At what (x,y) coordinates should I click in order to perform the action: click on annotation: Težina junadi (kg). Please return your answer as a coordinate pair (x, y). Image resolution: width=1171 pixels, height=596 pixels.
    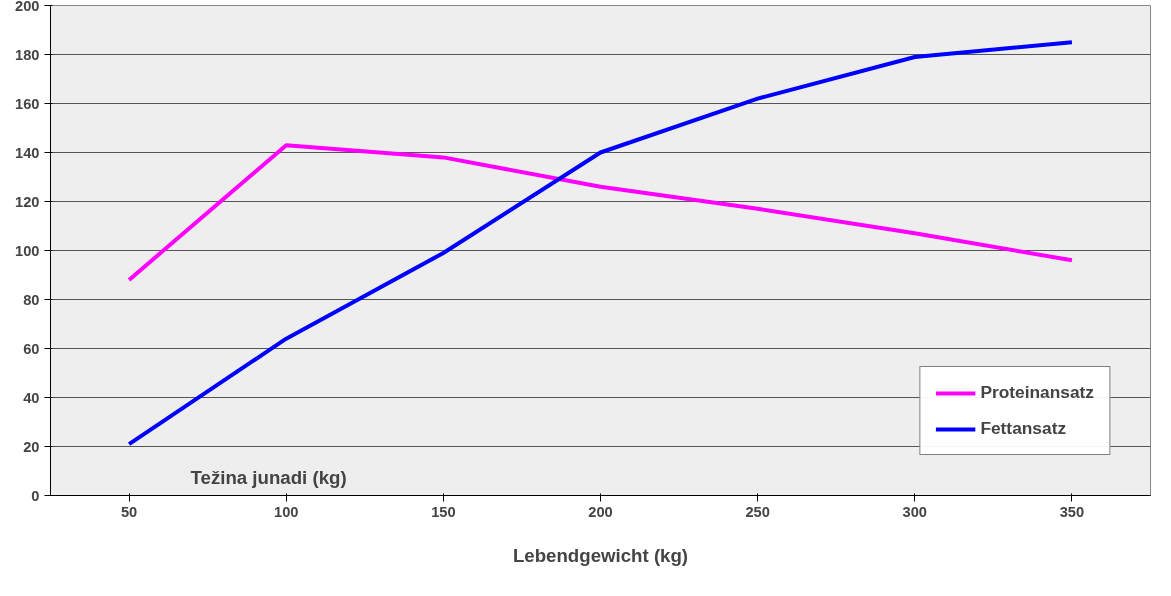
    Looking at the image, I should click on (268, 477).